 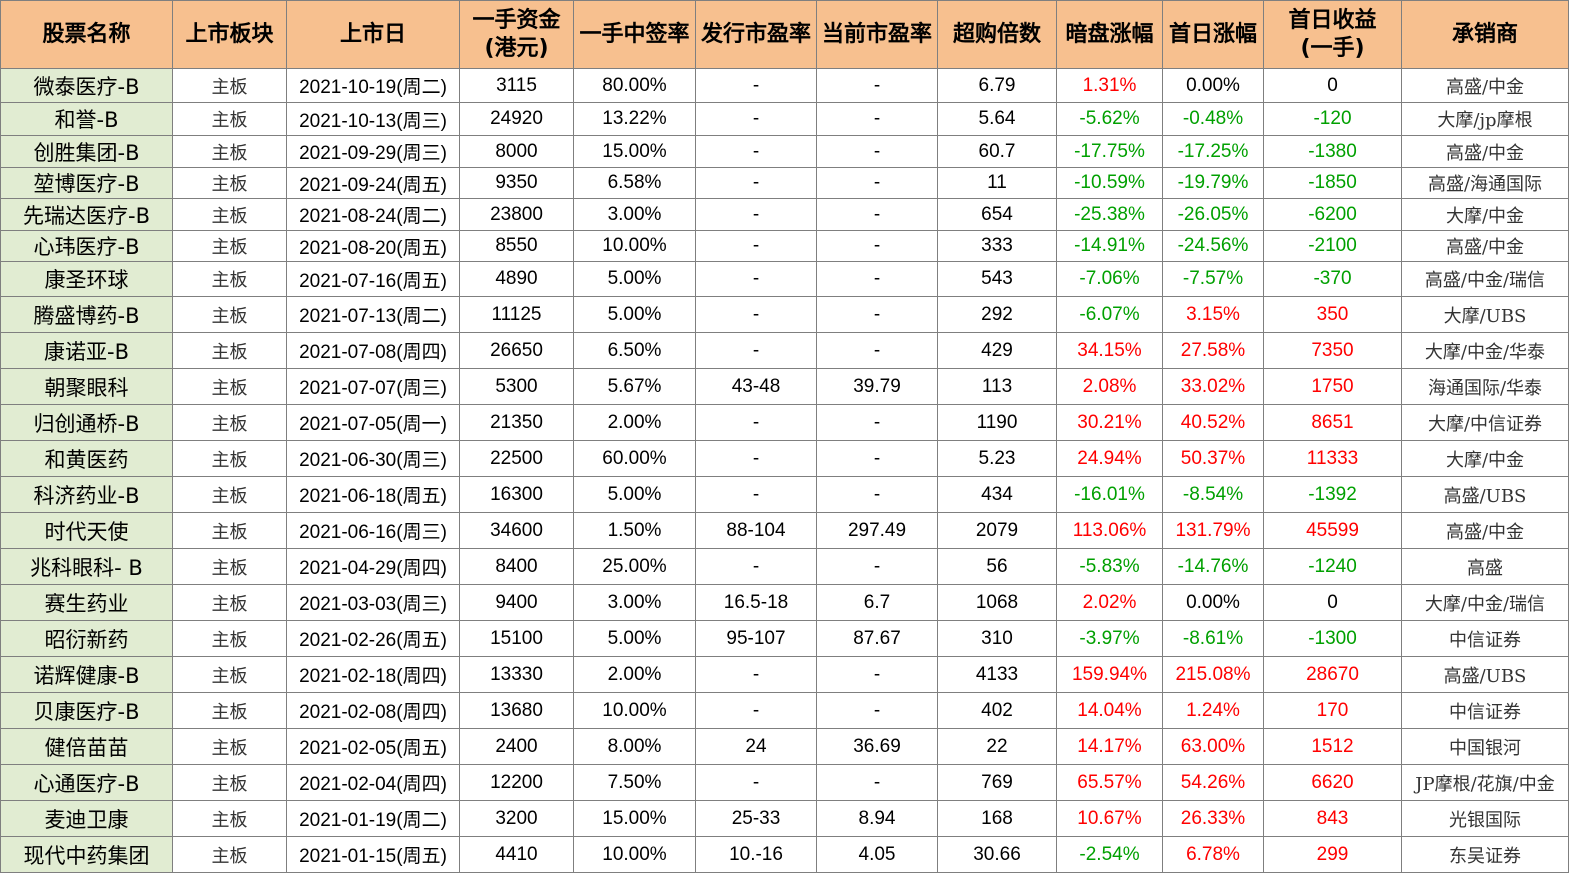 What do you see at coordinates (756, 638) in the screenshot?
I see `issue-pe-cell: 95-107` at bounding box center [756, 638].